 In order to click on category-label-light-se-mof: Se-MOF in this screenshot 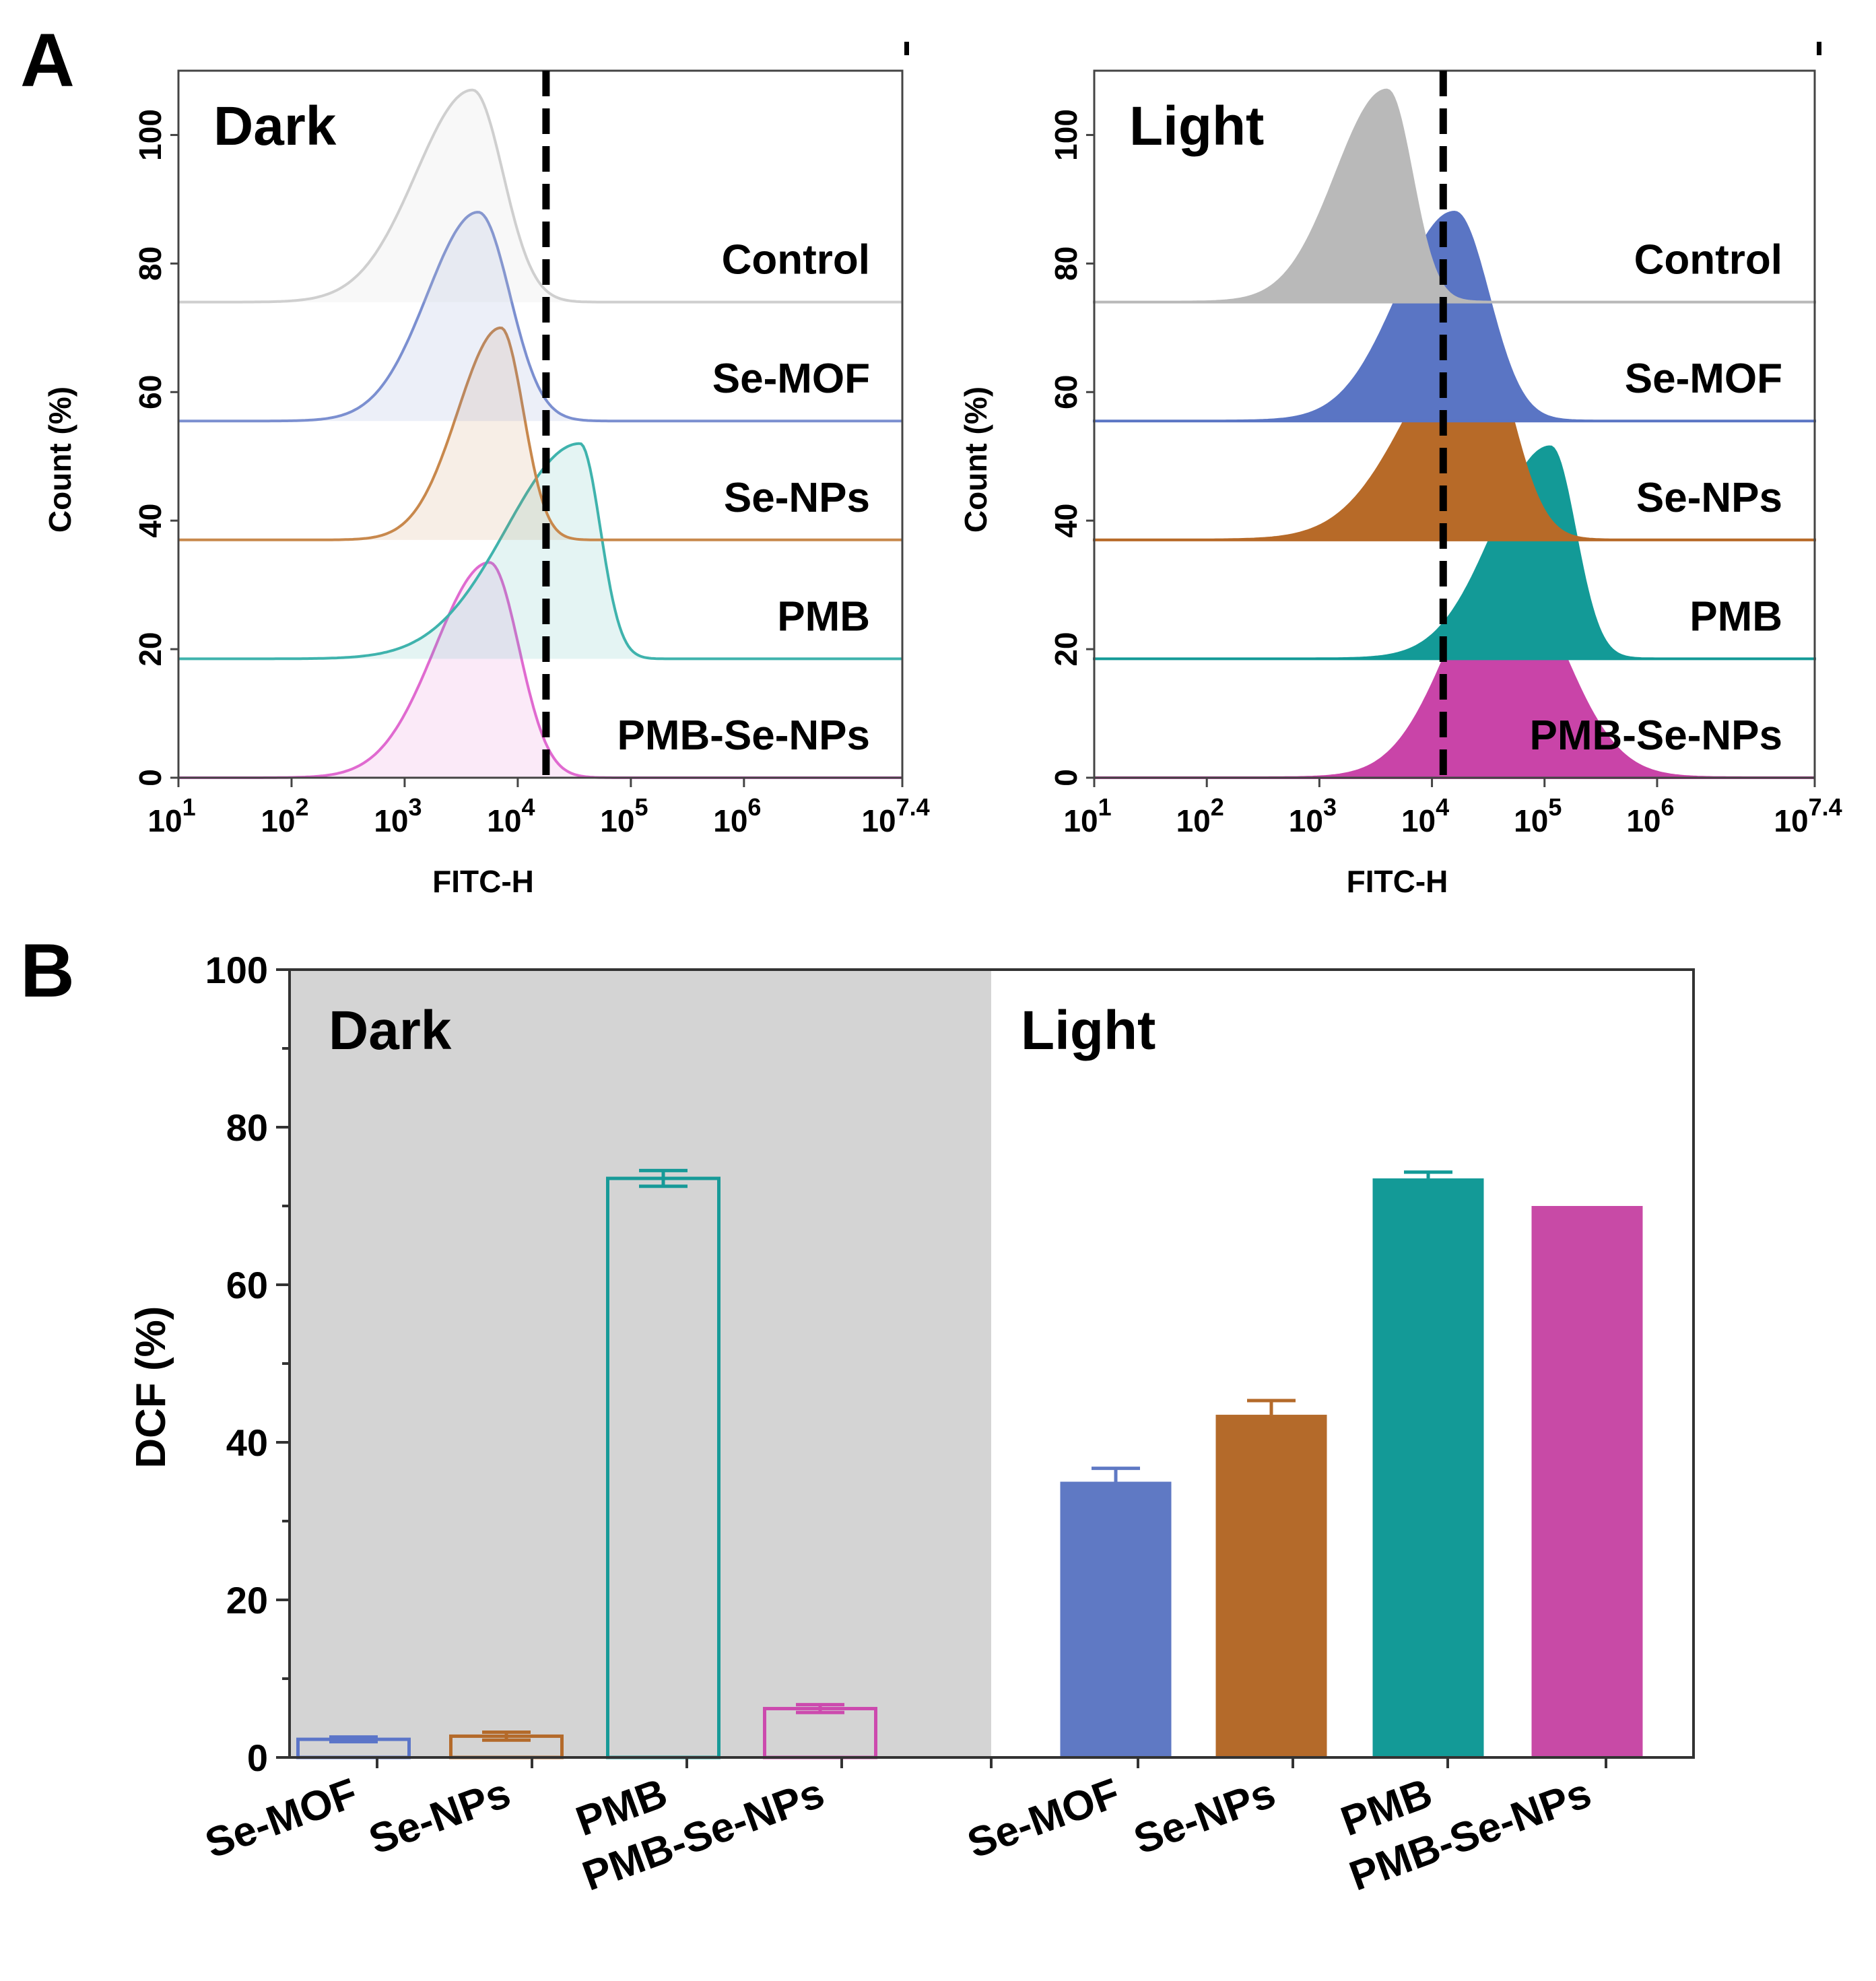, I will do `click(1044, 1818)`.